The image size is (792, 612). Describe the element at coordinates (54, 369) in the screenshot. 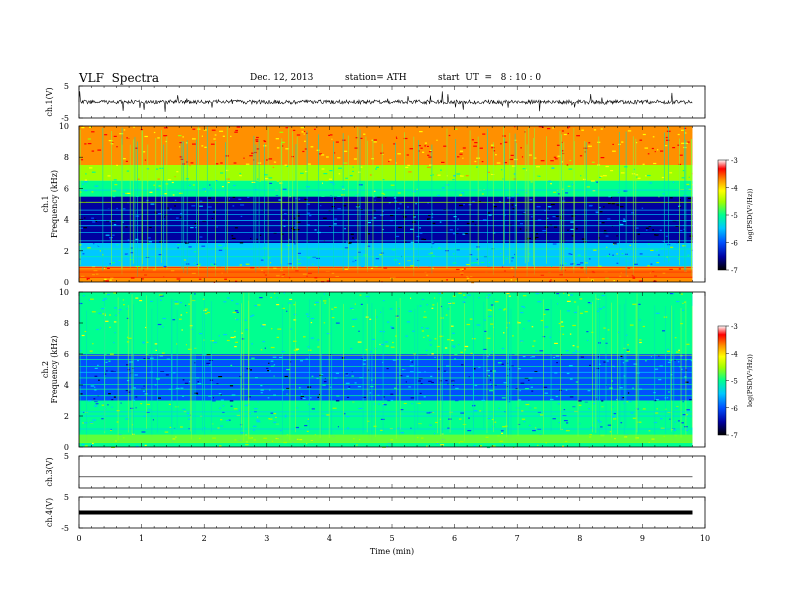

I see `ch2-spec-ylabel: Frequency (kHz)` at that location.